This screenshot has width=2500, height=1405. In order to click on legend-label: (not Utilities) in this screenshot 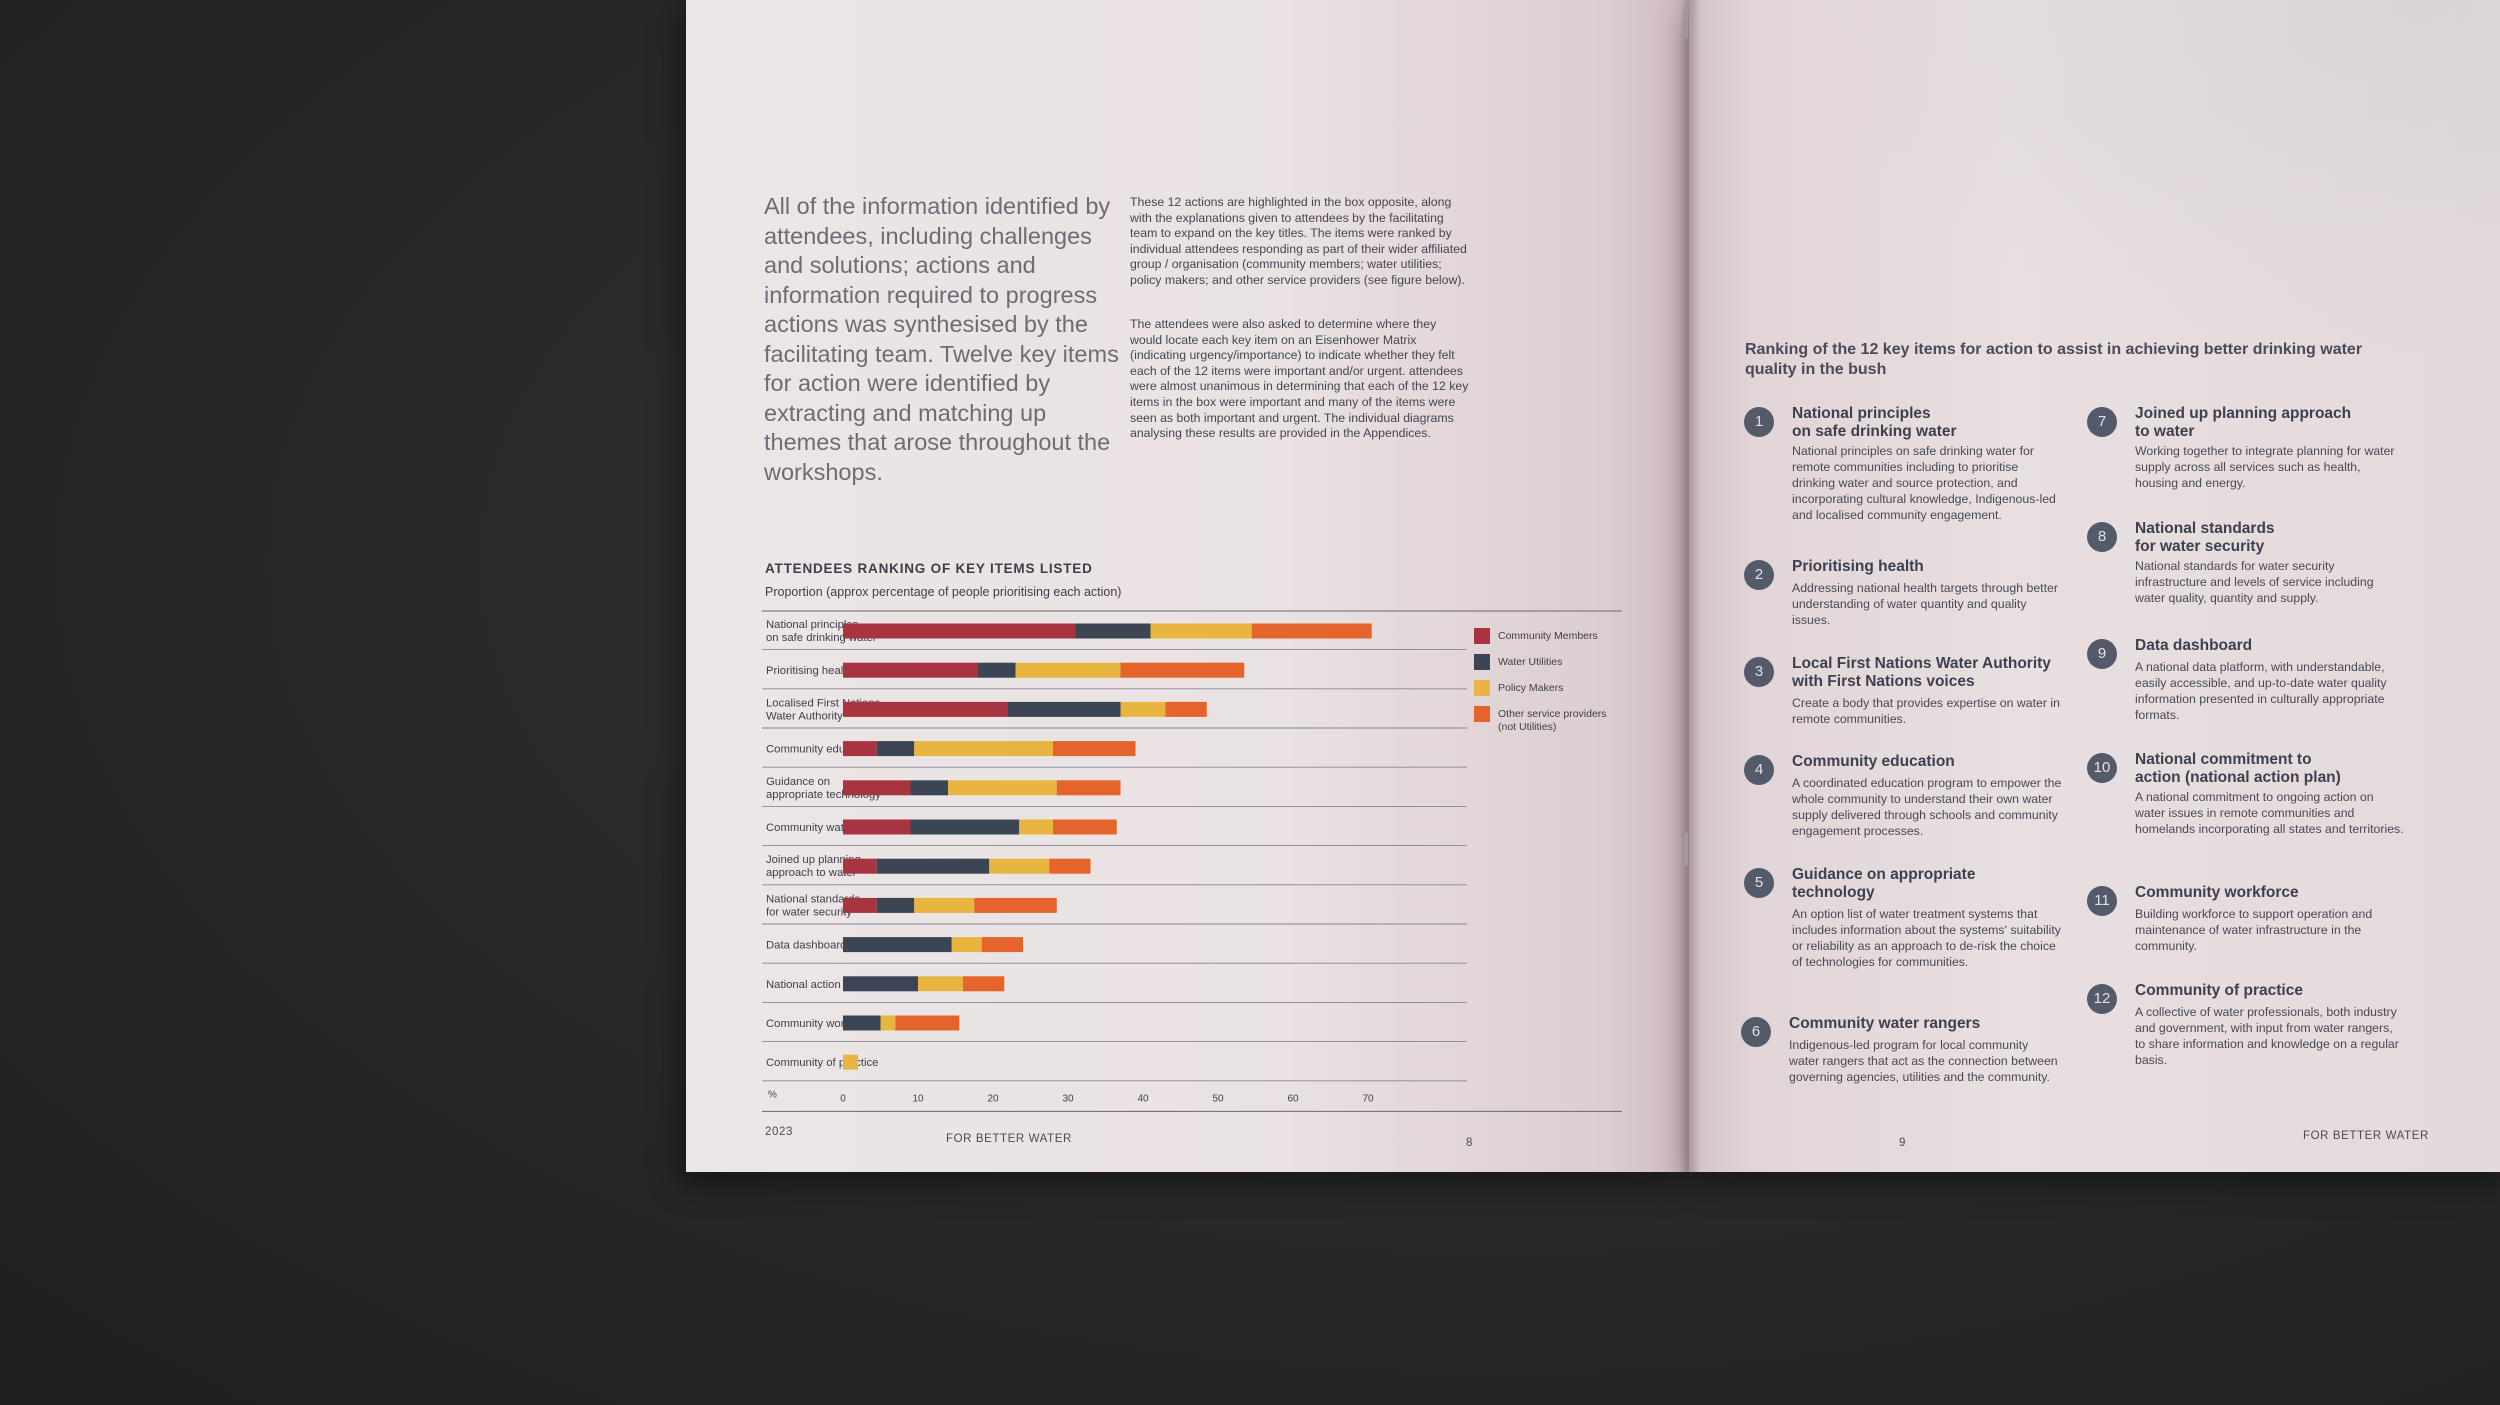, I will do `click(1527, 727)`.